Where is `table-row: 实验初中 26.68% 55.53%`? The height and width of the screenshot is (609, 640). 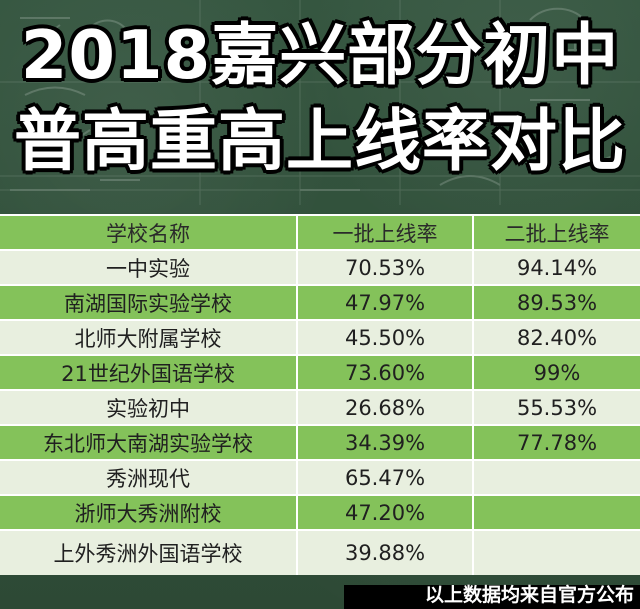
table-row: 实验初中 26.68% 55.53% is located at coordinates (320, 408).